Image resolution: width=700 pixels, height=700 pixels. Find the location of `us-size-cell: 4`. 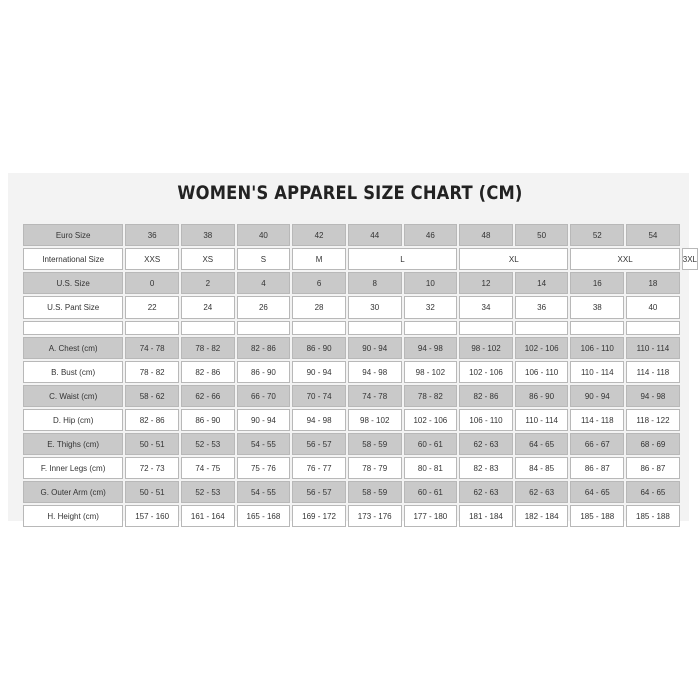

us-size-cell: 4 is located at coordinates (263, 283).